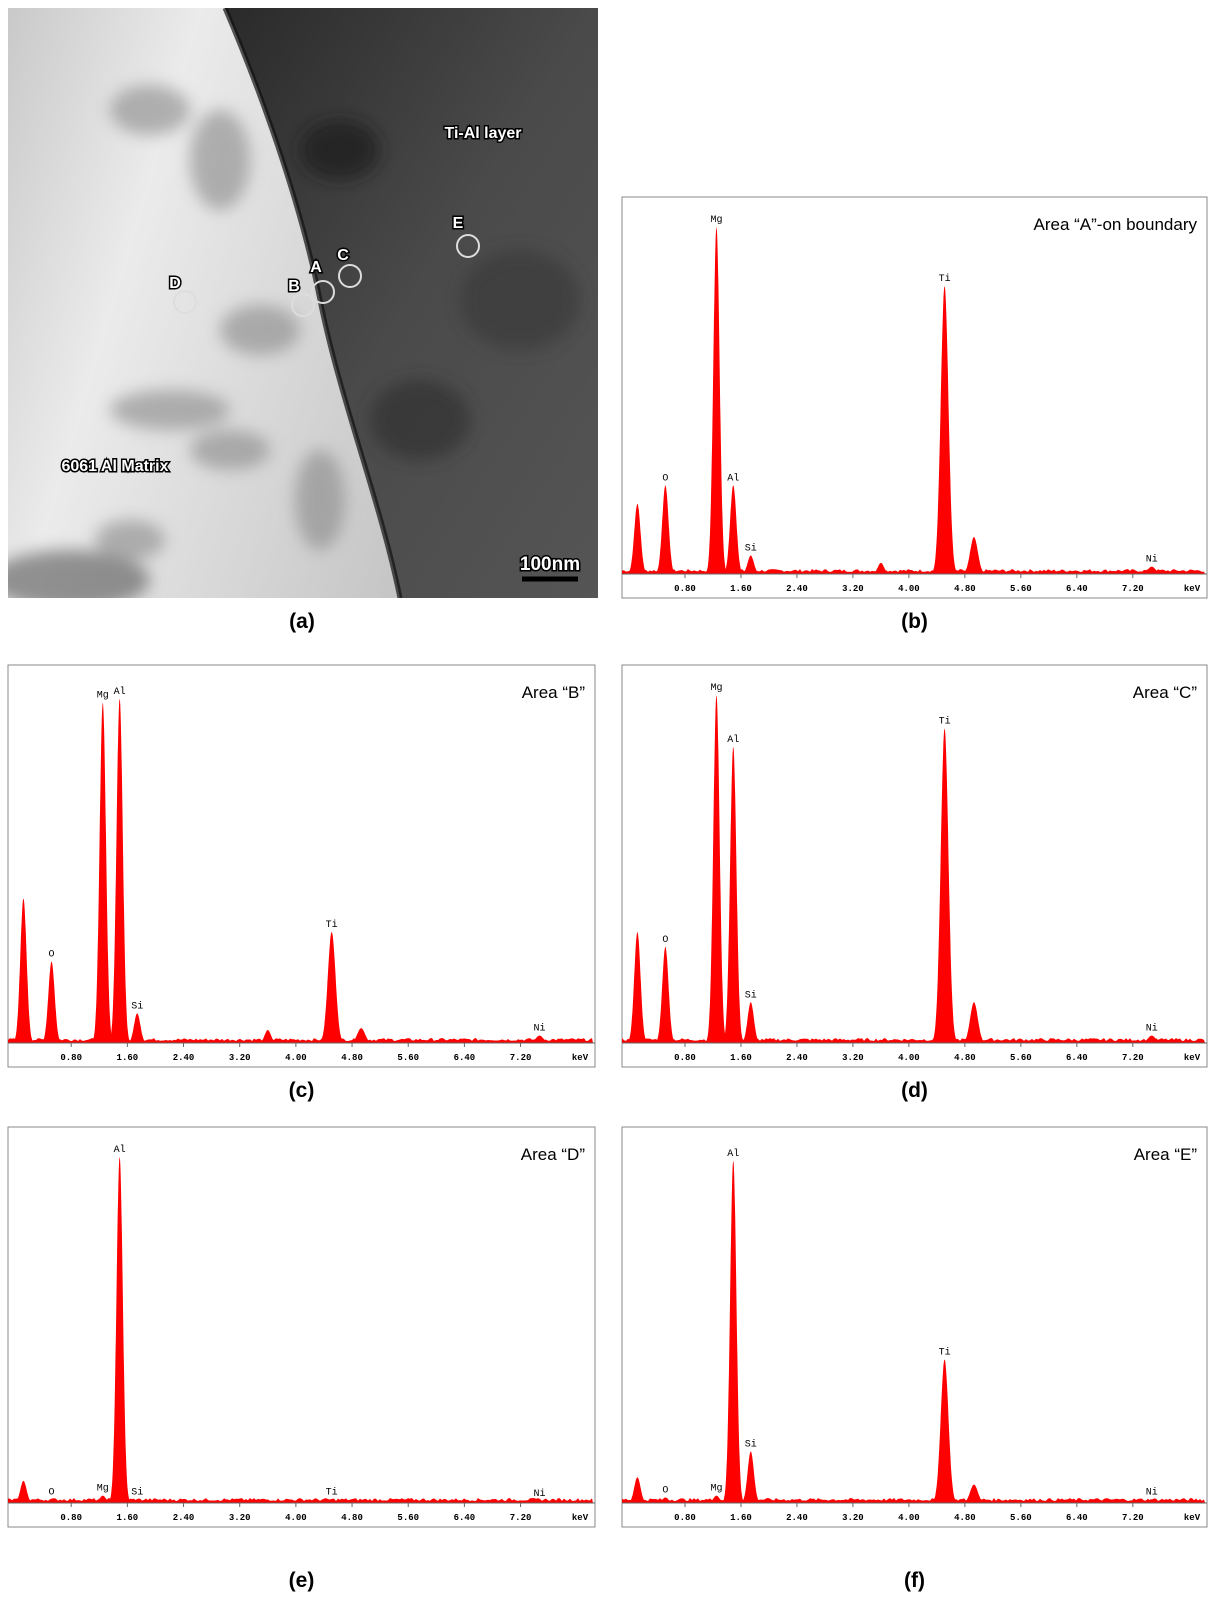 This screenshot has height=1597, width=1228. What do you see at coordinates (1166, 1154) in the screenshot?
I see `chart-title: Area “E”` at bounding box center [1166, 1154].